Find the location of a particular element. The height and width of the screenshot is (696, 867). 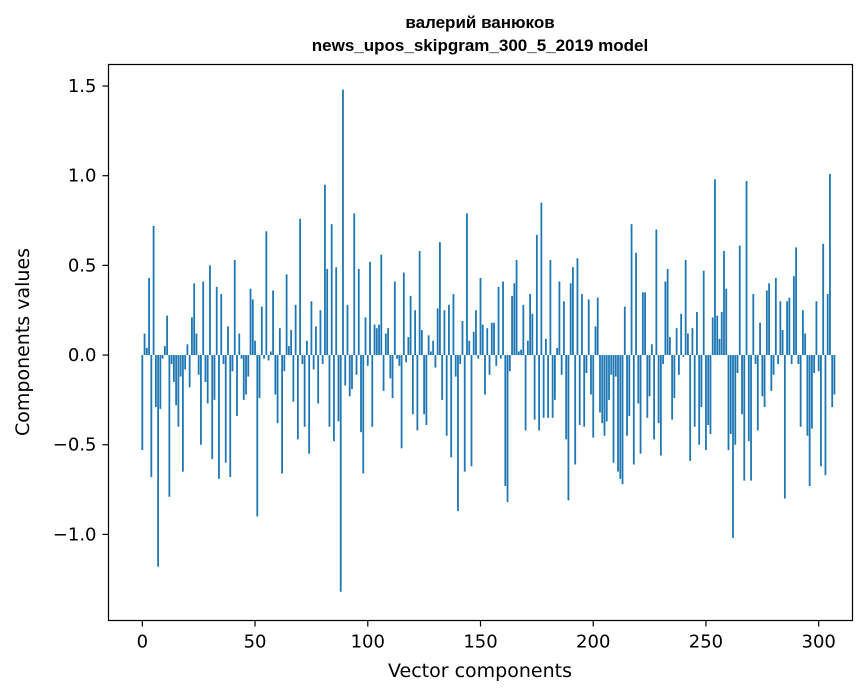

x-tick-label: 50 is located at coordinates (255, 642).